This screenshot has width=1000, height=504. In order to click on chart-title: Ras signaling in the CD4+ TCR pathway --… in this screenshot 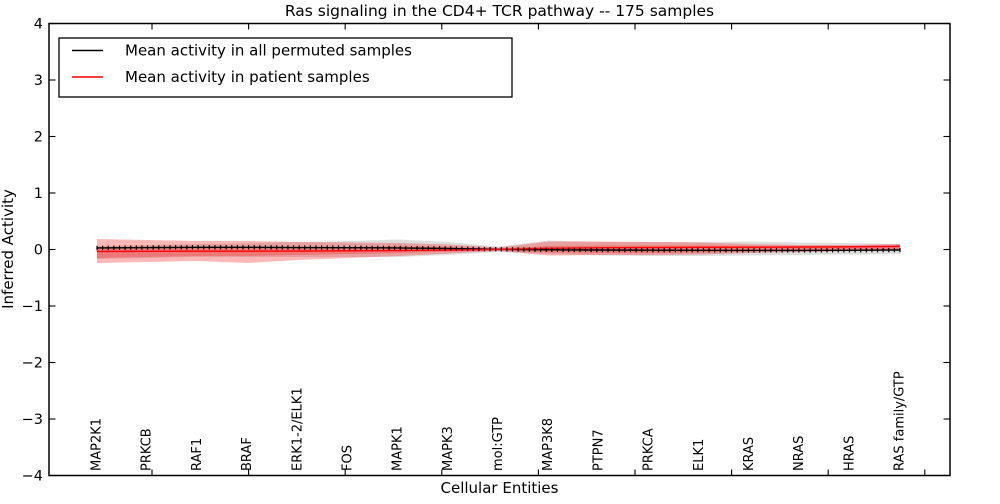, I will do `click(499, 11)`.